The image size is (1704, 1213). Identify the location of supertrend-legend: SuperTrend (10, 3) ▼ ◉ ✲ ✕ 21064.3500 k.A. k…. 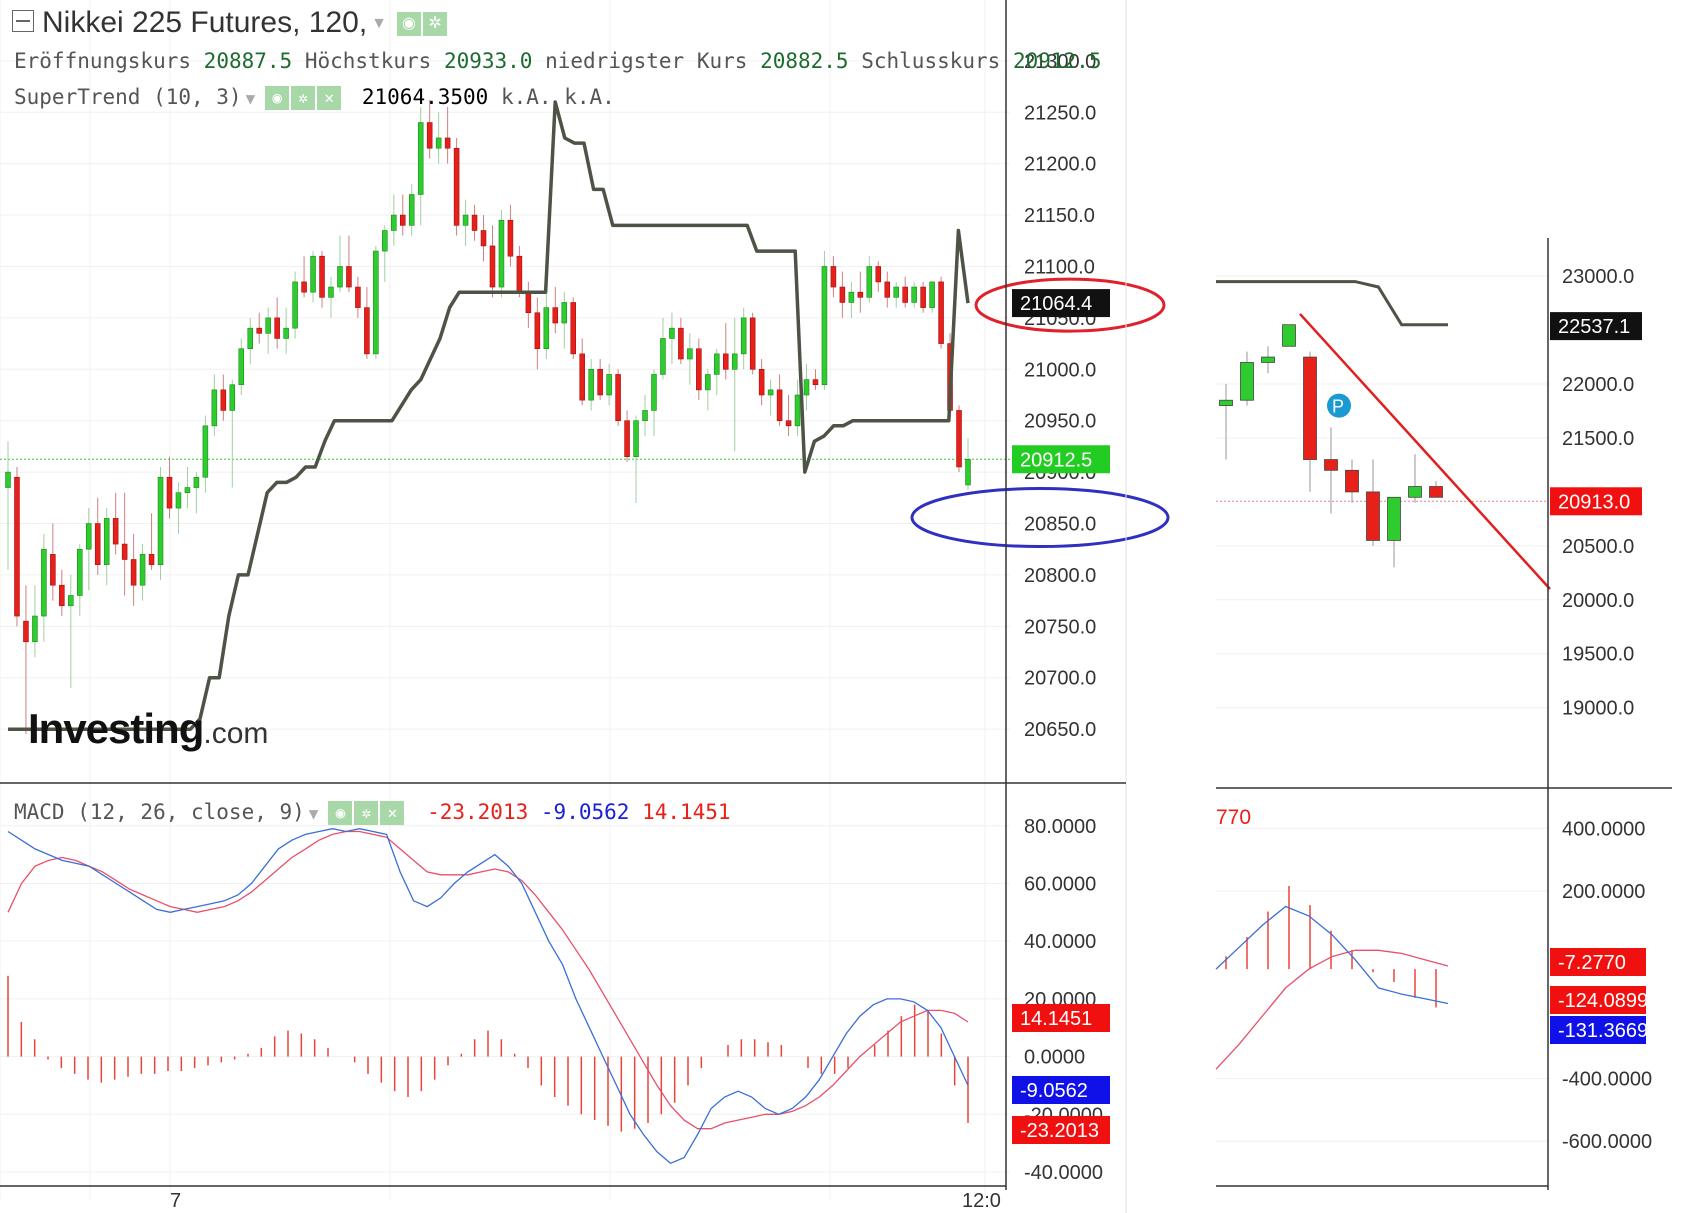
(314, 97).